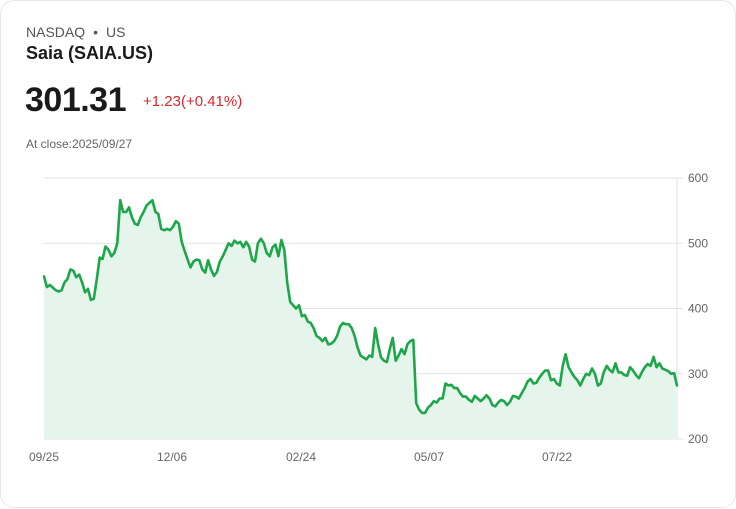 This screenshot has height=509, width=736. Describe the element at coordinates (76, 100) in the screenshot. I see `current-price: 301.31` at that location.